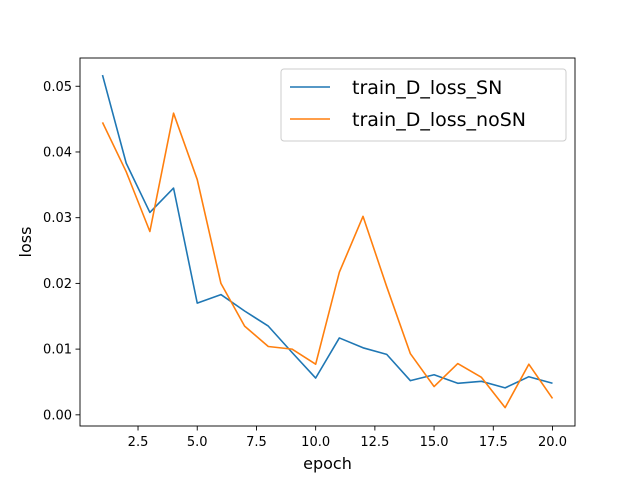  I want to click on y-tick-label: 0.03, so click(57, 218).